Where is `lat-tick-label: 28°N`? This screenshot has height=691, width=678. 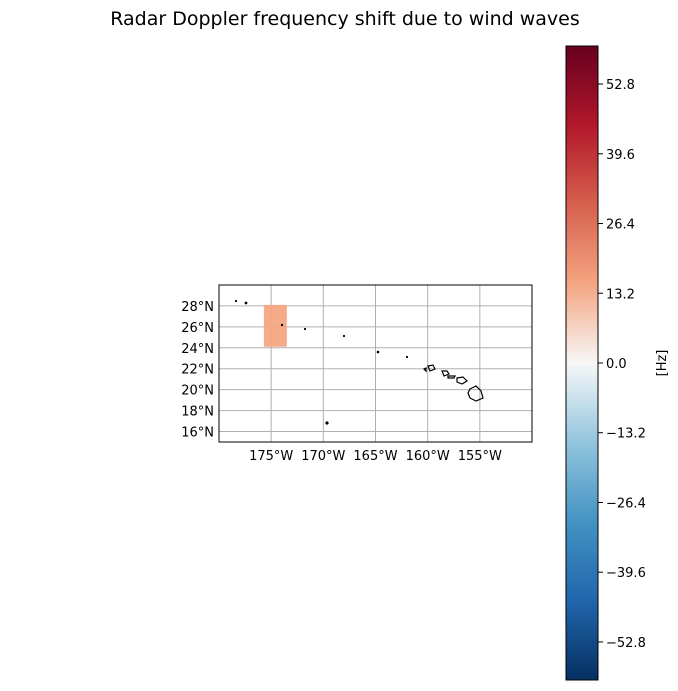 lat-tick-label: 28°N is located at coordinates (197, 307).